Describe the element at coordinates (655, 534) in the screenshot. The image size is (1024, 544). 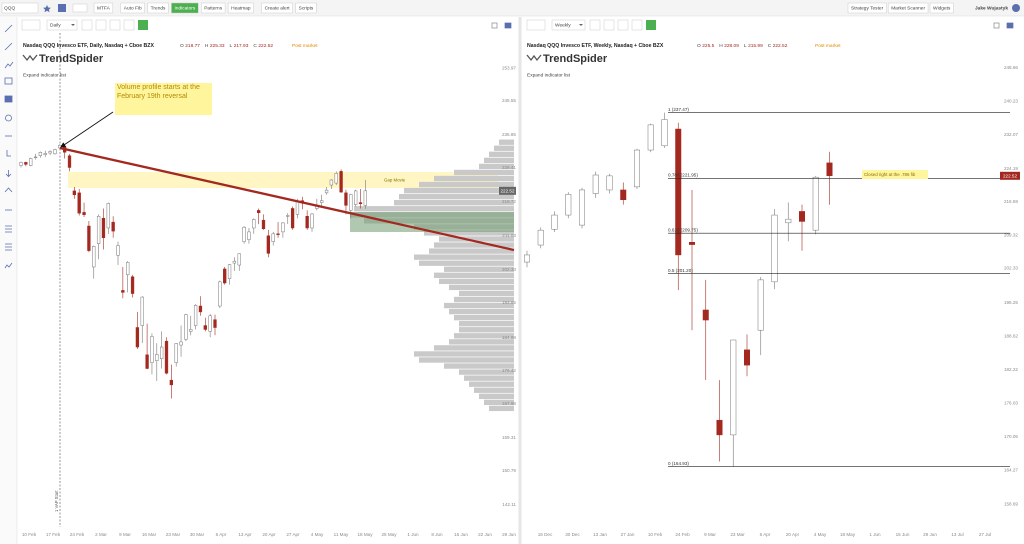
I see `x-tick-label: 10 Feb` at that location.